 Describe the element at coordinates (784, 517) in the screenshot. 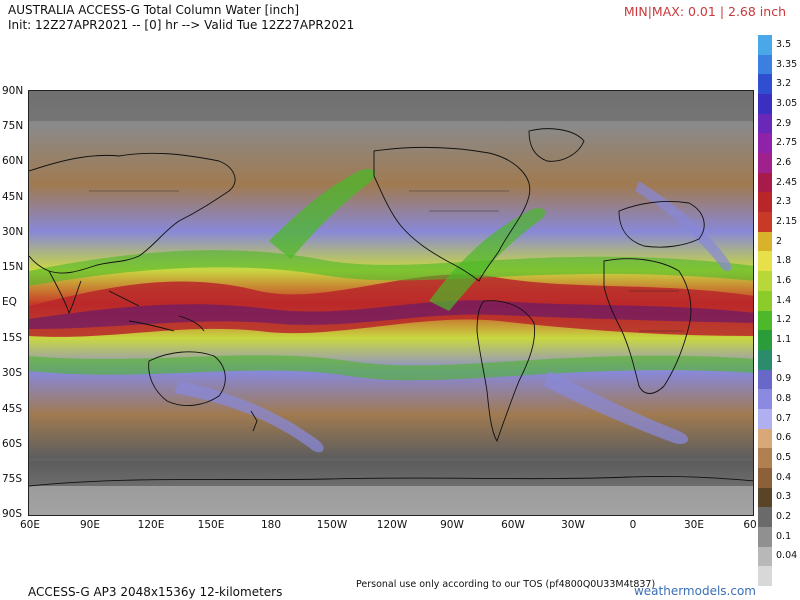

I see `legend-label: 0.2` at that location.